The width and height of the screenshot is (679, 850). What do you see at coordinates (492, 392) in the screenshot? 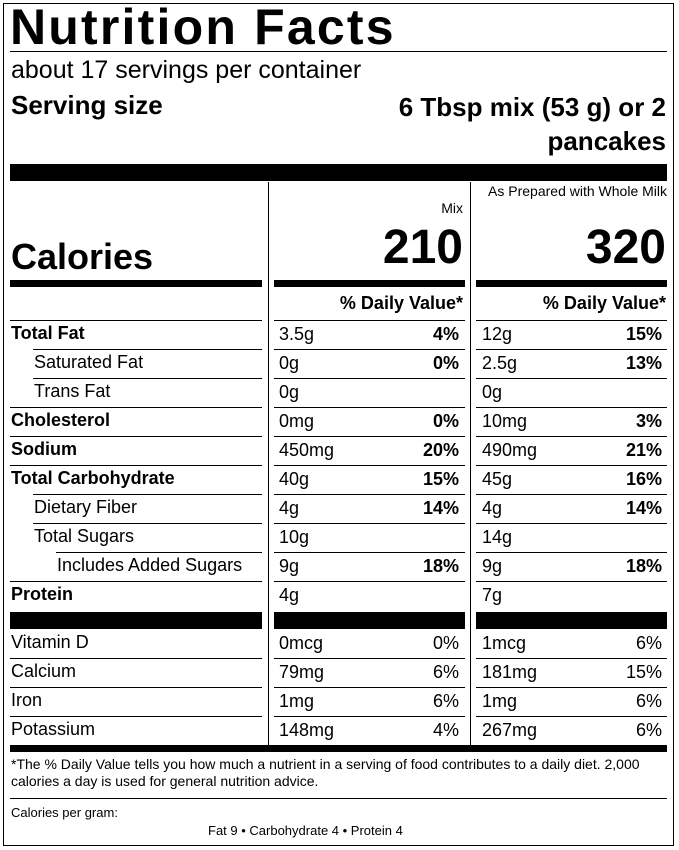
I see `nutrient-prepared-amount: 0g` at bounding box center [492, 392].